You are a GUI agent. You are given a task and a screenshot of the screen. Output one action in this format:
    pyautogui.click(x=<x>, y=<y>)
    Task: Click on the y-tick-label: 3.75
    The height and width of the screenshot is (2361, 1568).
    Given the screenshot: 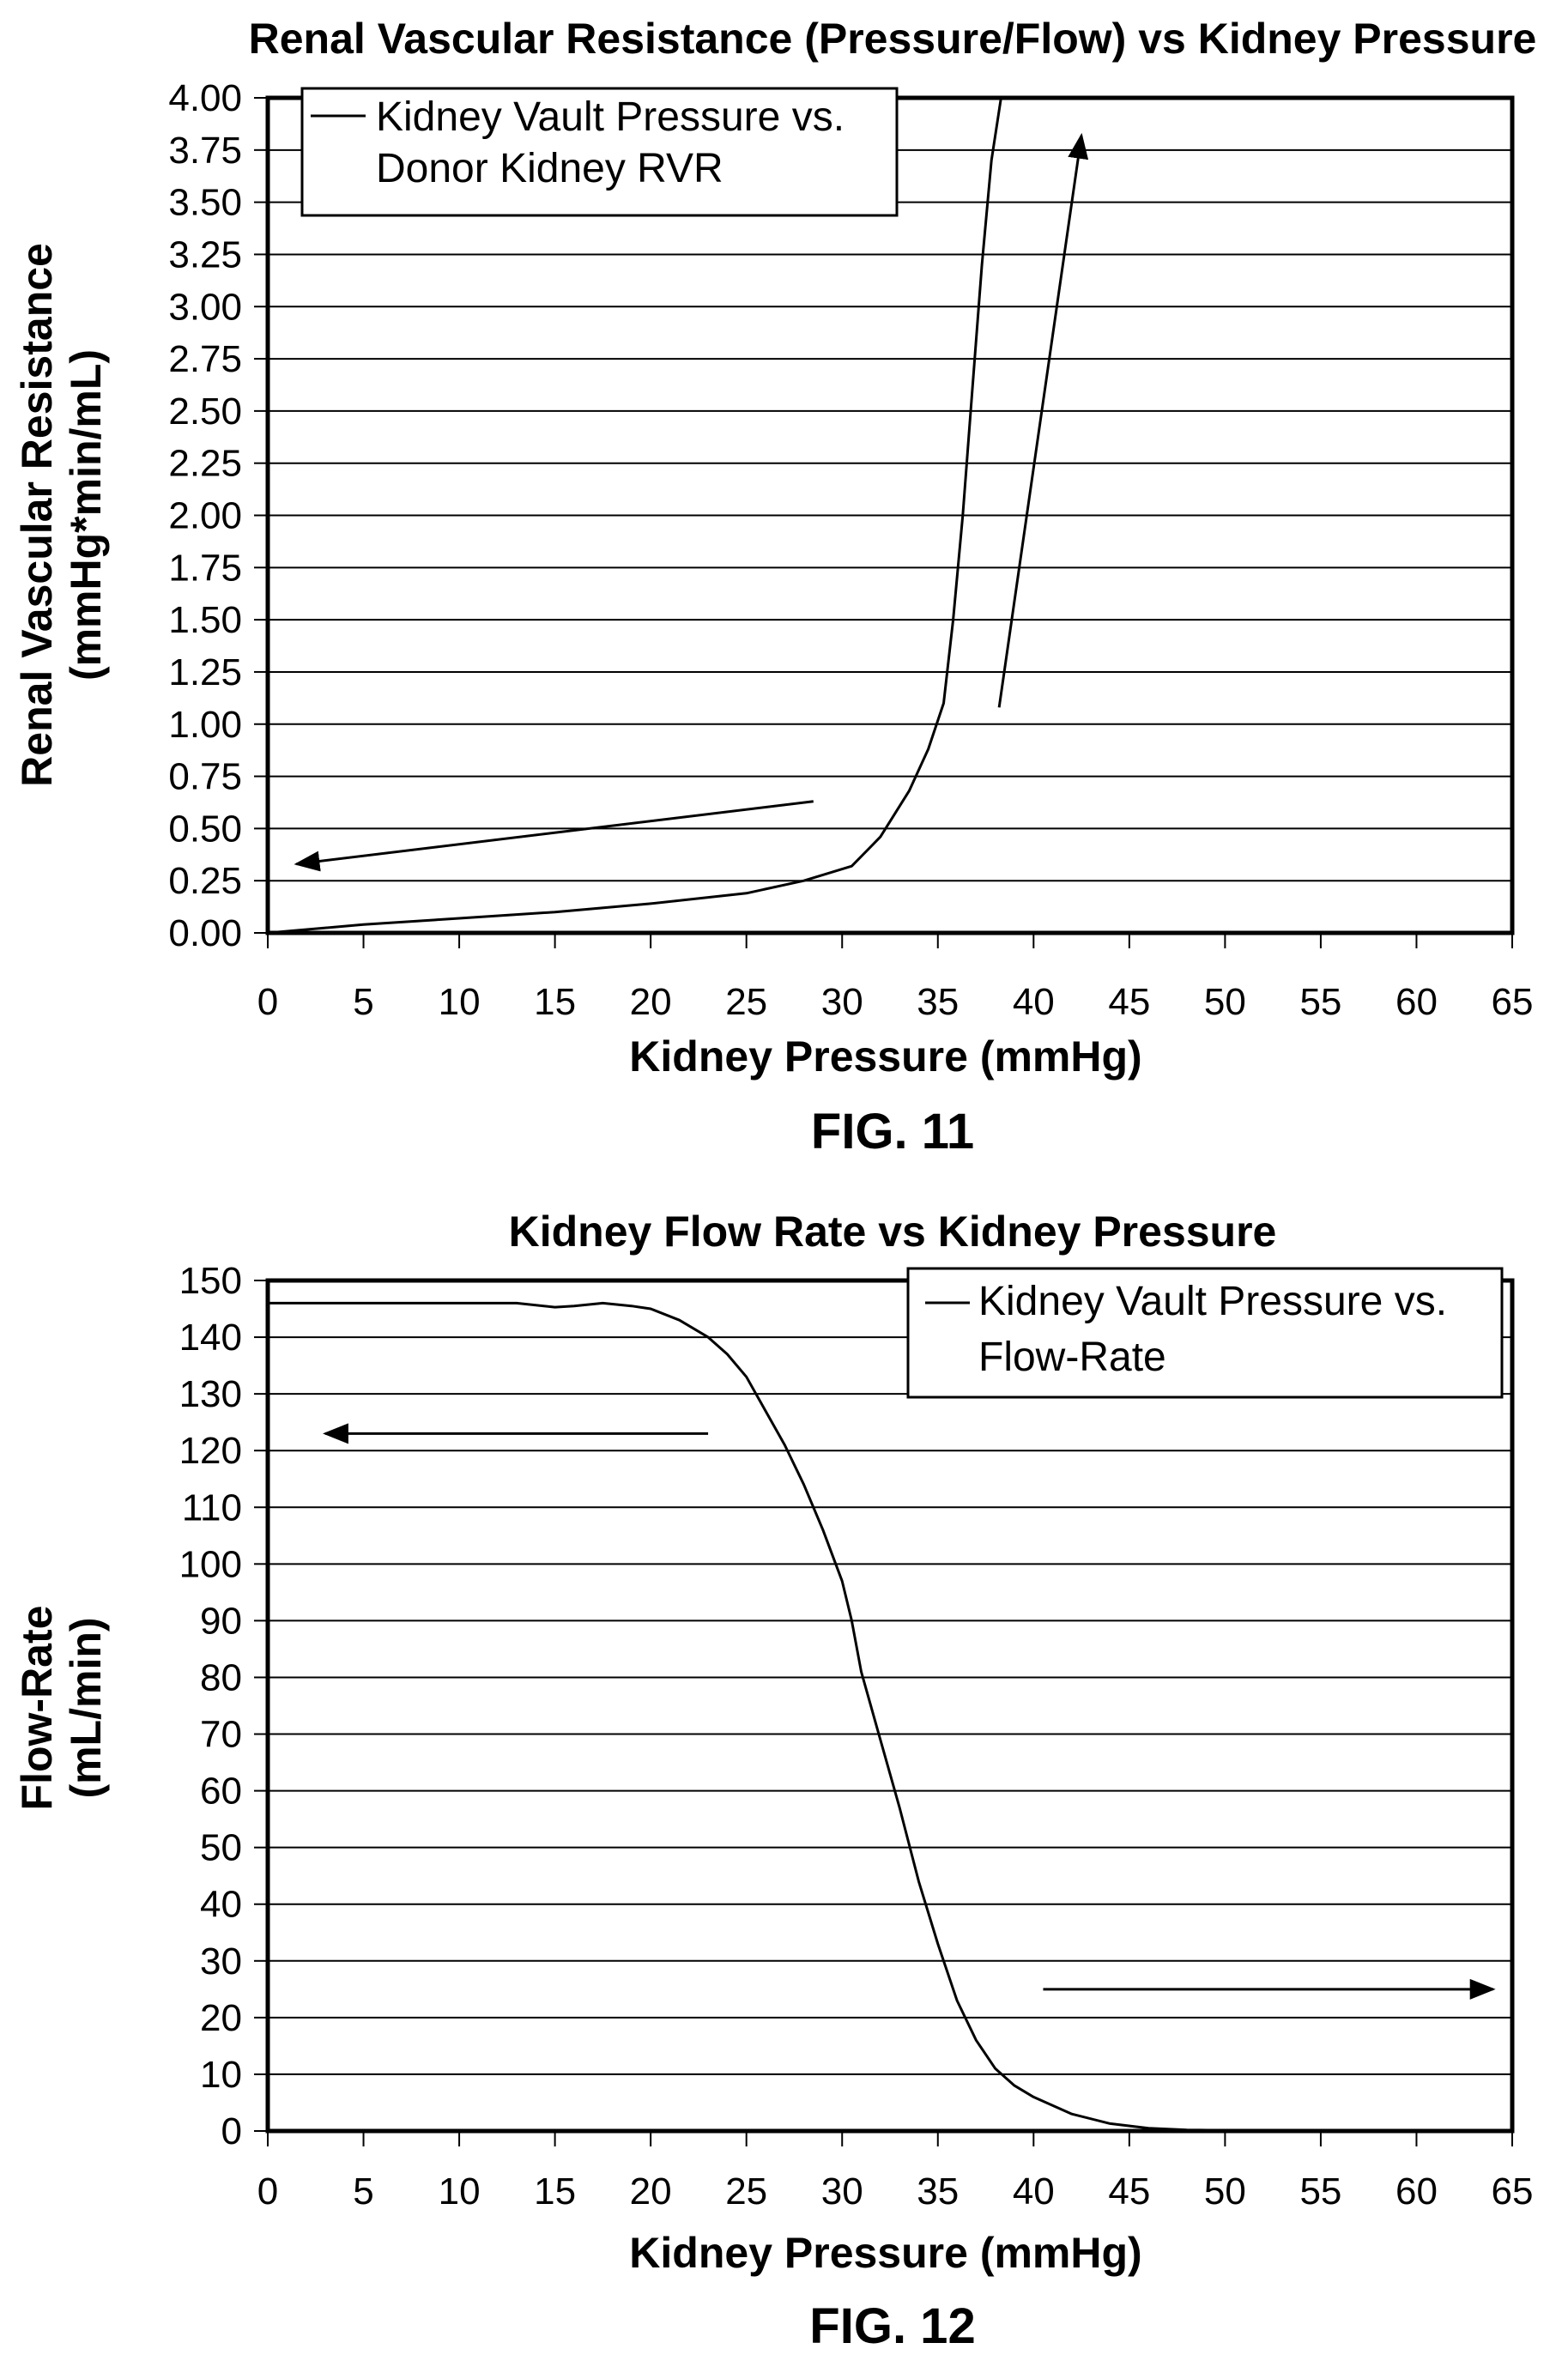 What is the action you would take?
    pyautogui.click(x=205, y=151)
    